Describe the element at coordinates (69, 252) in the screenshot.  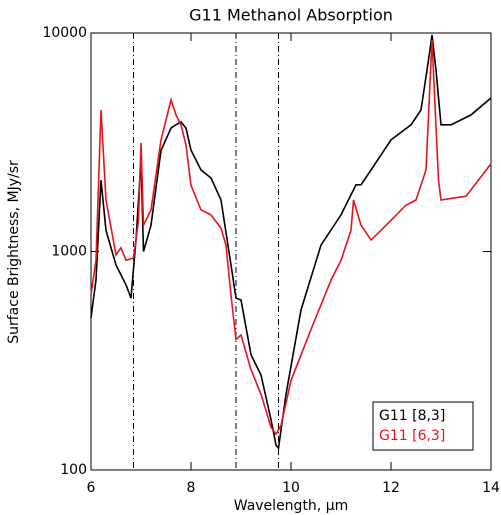
I see `y-tick-label: 1000` at that location.